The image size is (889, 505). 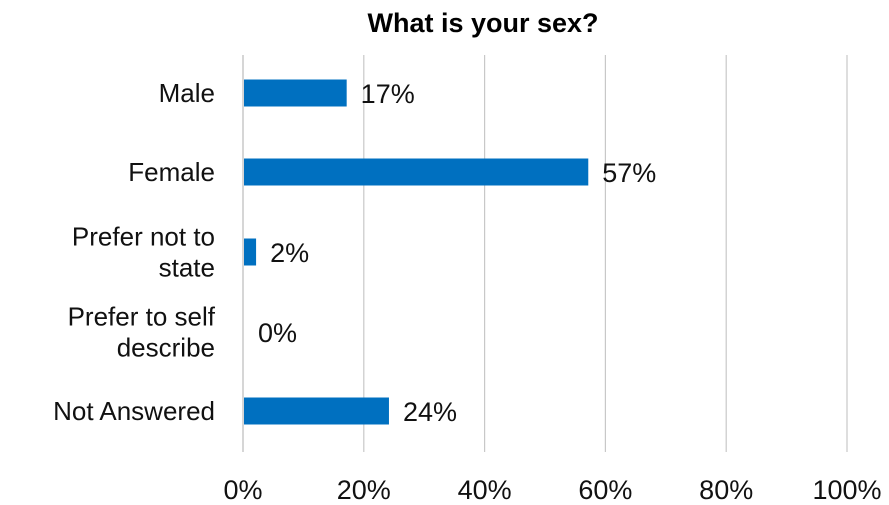 What do you see at coordinates (430, 412) in the screenshot?
I see `data-label: 24%` at bounding box center [430, 412].